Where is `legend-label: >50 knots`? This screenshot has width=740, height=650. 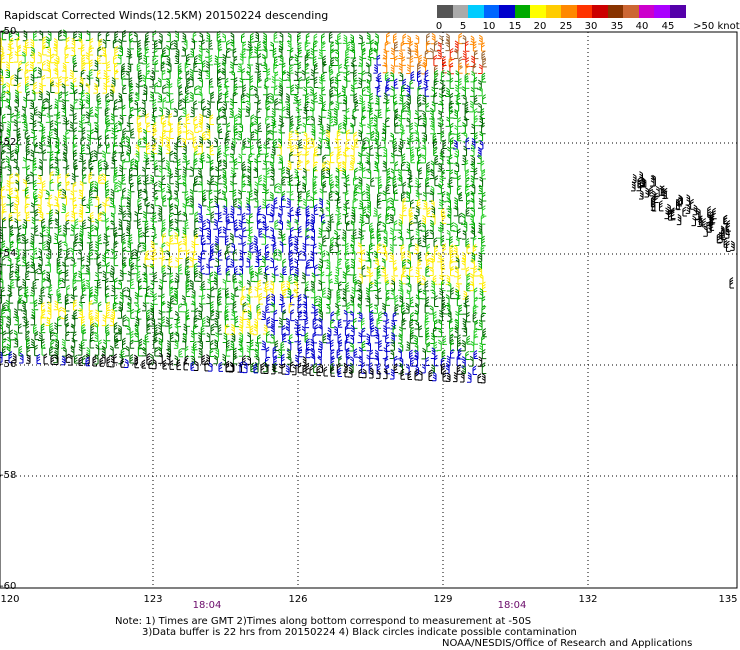 legend-label: >50 knots is located at coordinates (716, 26).